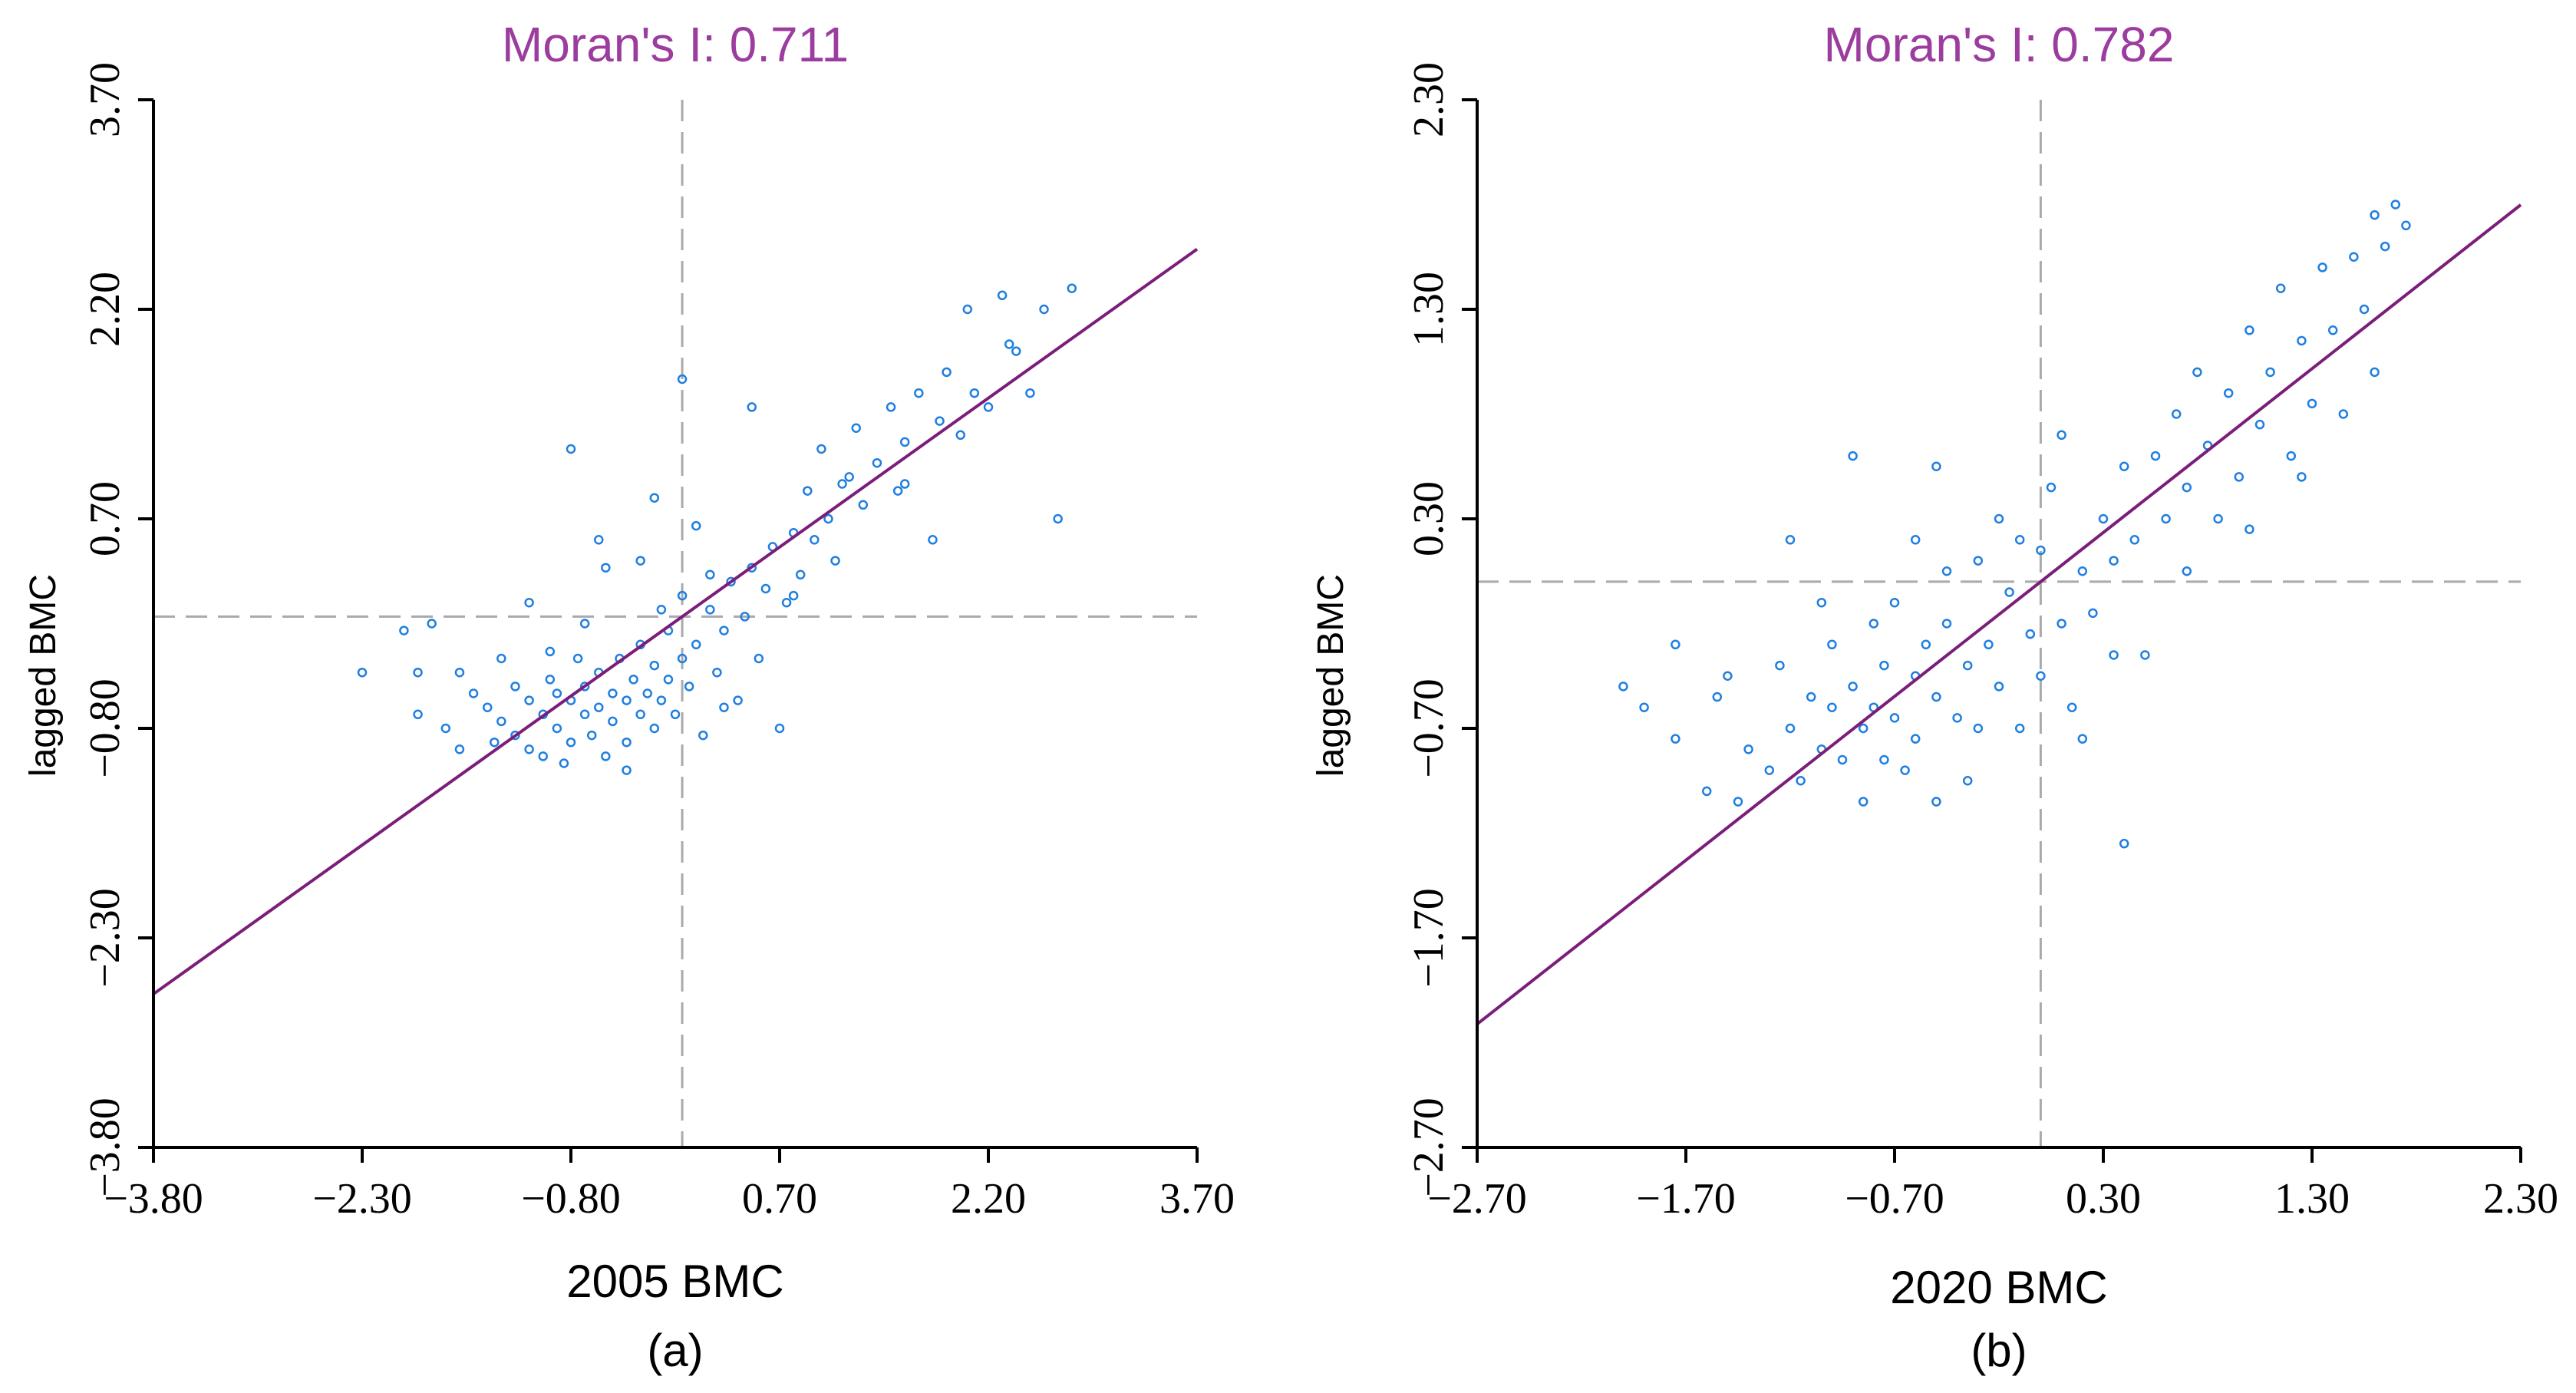 The image size is (2576, 1393). Describe the element at coordinates (1429, 309) in the screenshot. I see `y-tick-label: 1.30` at that location.